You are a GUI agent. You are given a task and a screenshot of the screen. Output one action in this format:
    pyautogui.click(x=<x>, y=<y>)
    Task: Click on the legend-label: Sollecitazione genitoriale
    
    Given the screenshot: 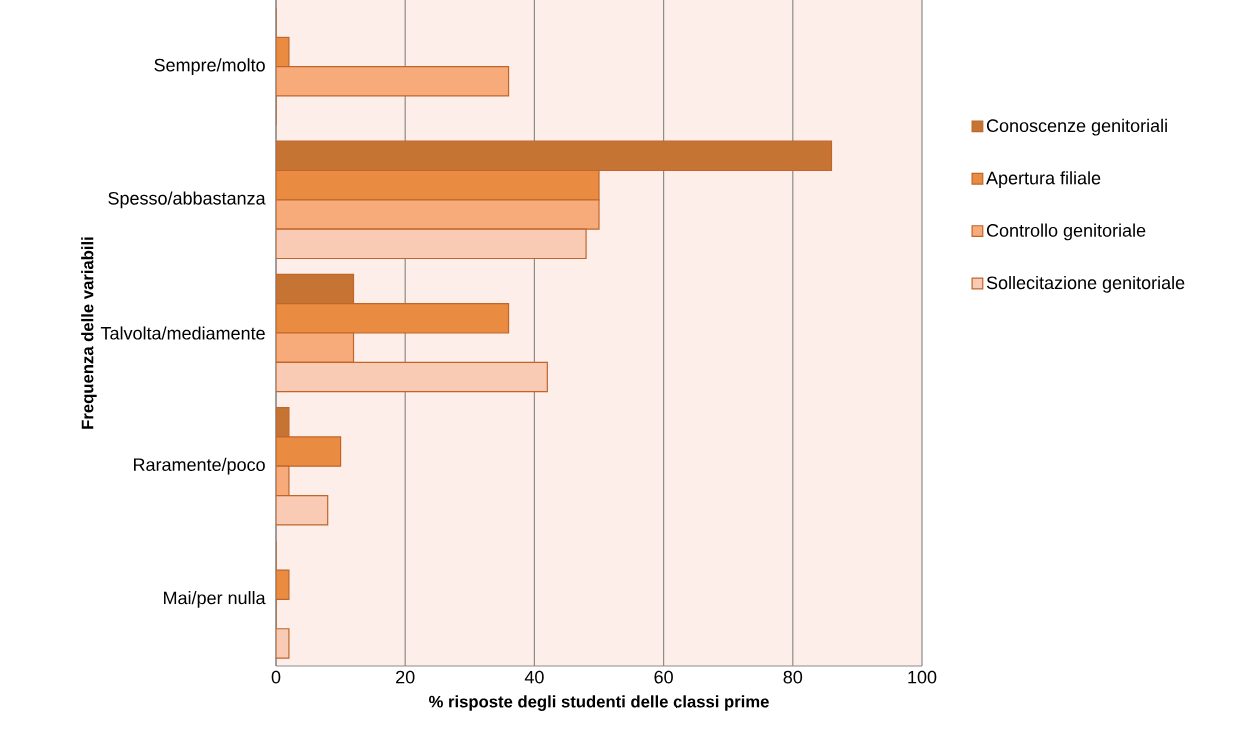 What is the action you would take?
    pyautogui.click(x=1085, y=284)
    